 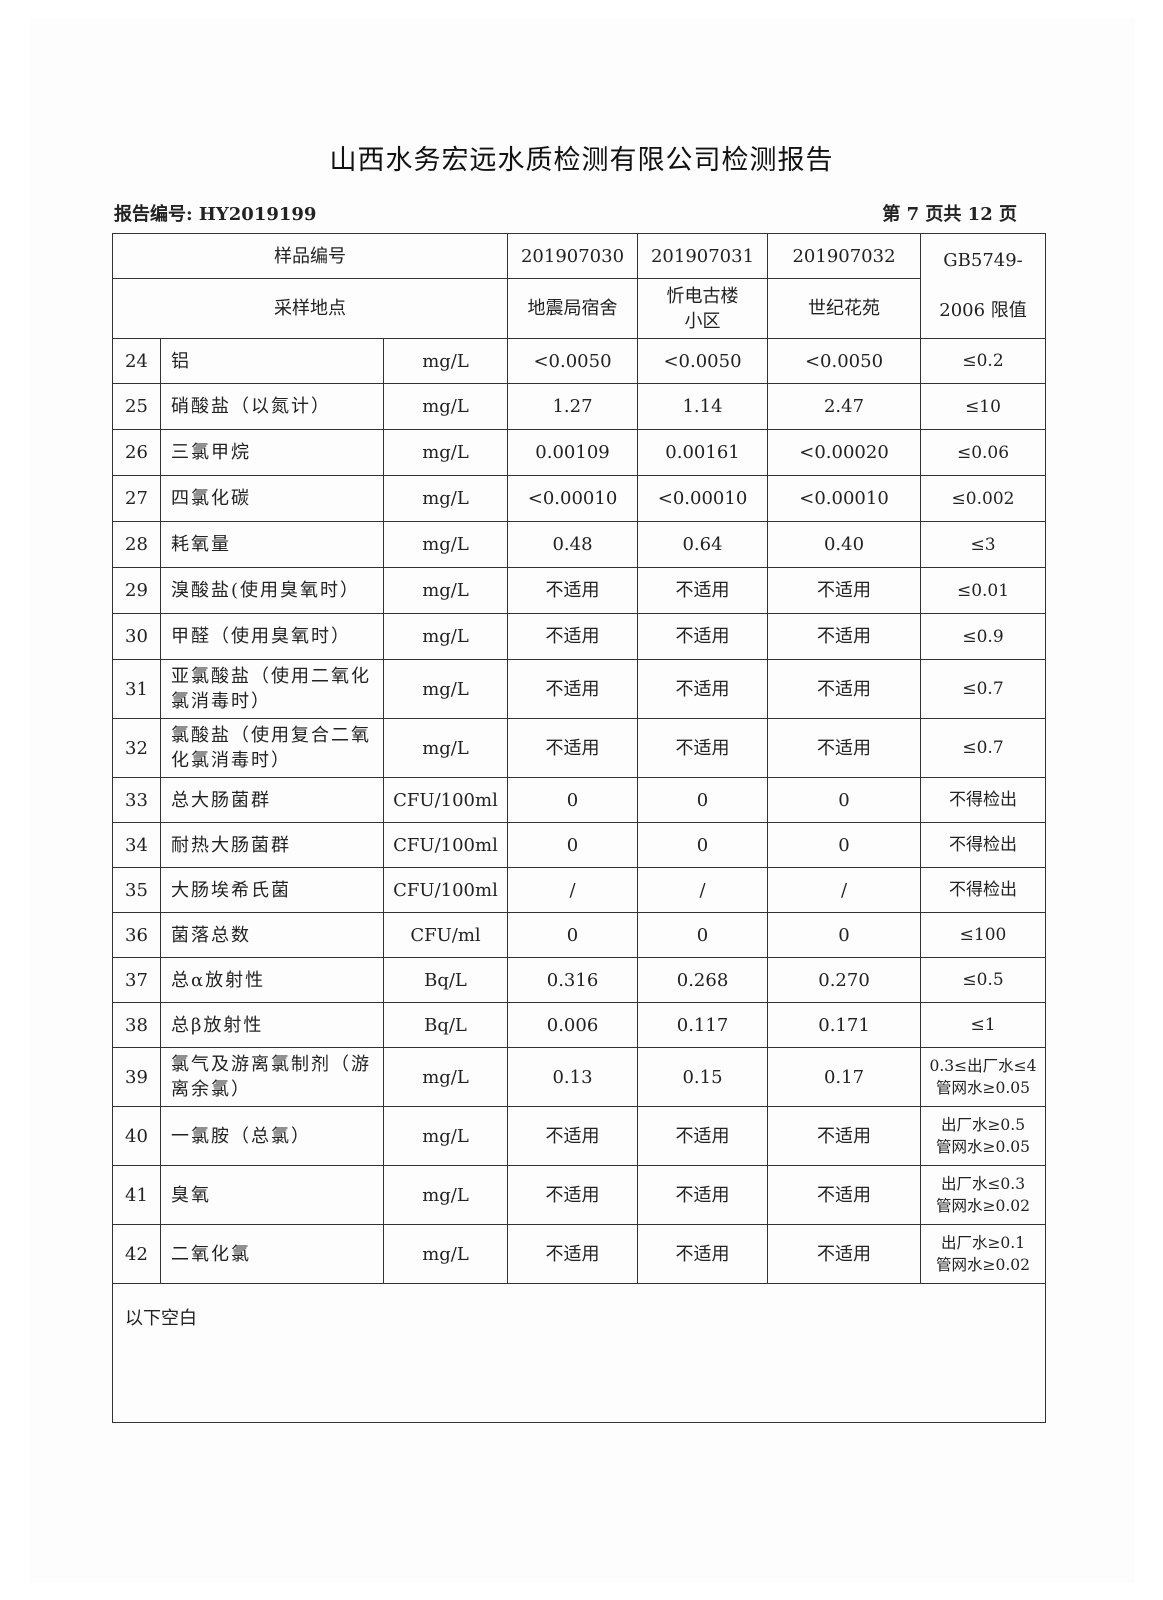 What do you see at coordinates (573, 406) in the screenshot?
I see `result-value: 1.27` at bounding box center [573, 406].